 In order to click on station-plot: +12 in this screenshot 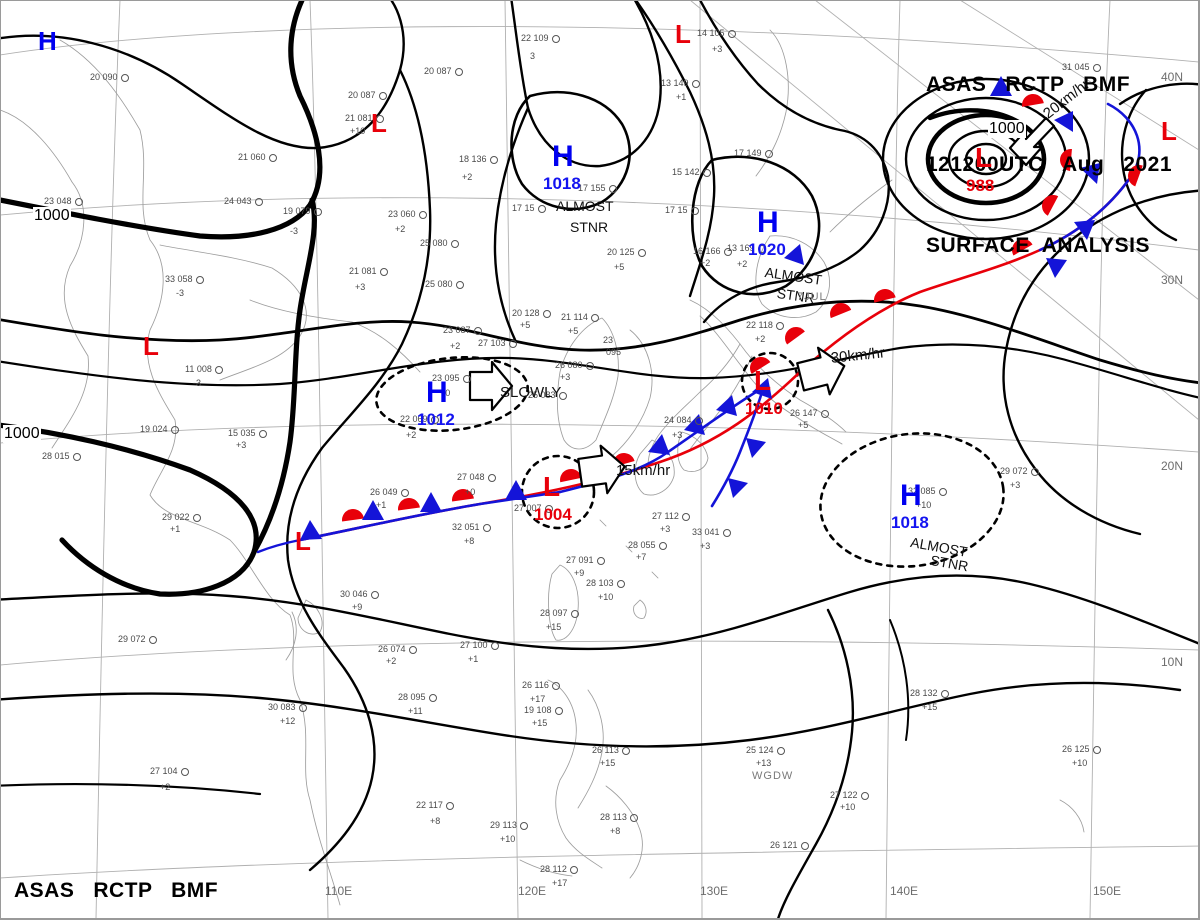, I will do `click(288, 721)`.